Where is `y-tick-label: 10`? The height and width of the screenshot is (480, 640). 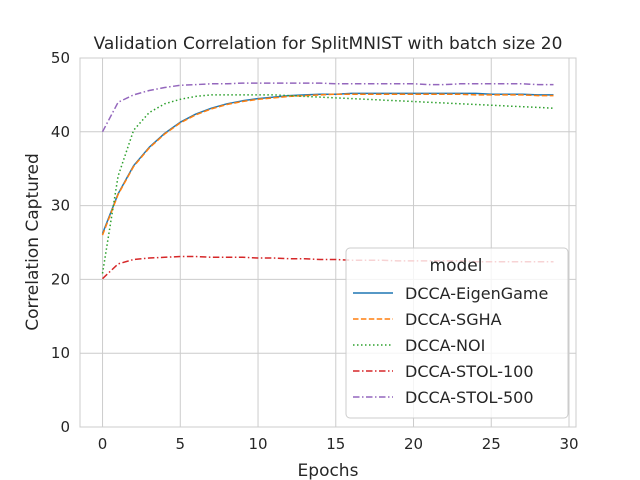
y-tick-label: 10 is located at coordinates (60, 353).